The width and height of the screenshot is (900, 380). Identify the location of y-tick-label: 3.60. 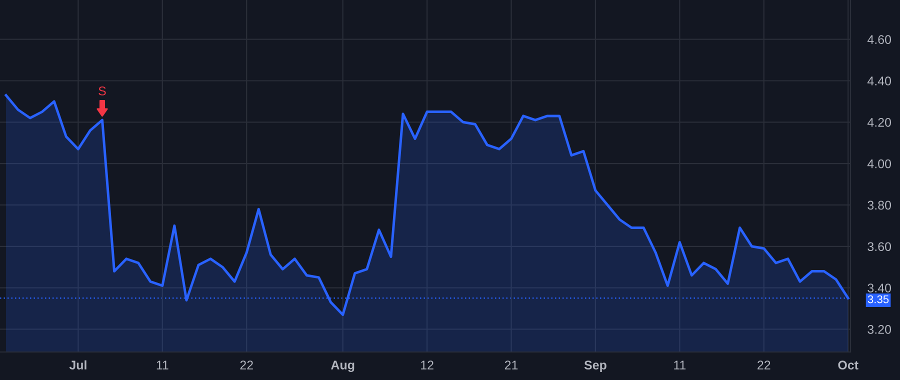
(880, 247).